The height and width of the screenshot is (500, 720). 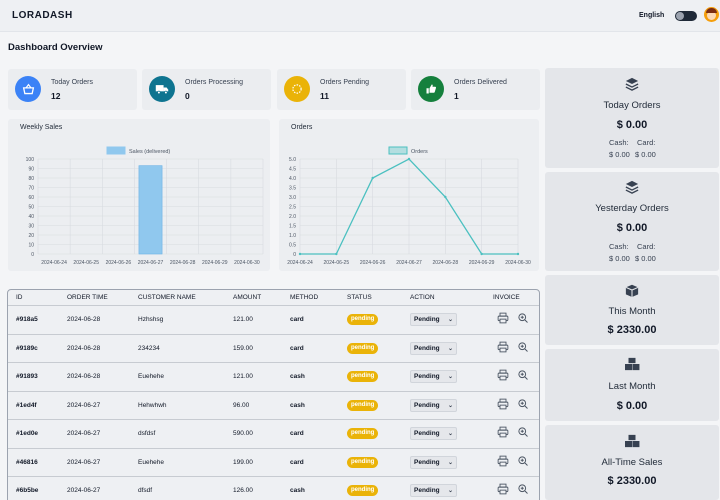 What do you see at coordinates (632, 365) in the screenshot?
I see `boxes-icon` at bounding box center [632, 365].